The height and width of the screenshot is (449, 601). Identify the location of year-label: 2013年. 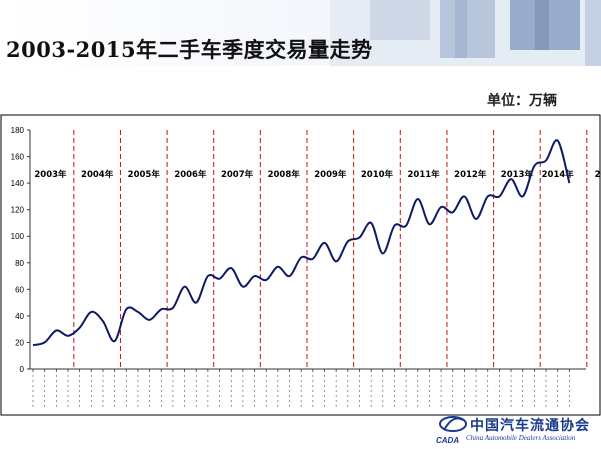
(517, 174).